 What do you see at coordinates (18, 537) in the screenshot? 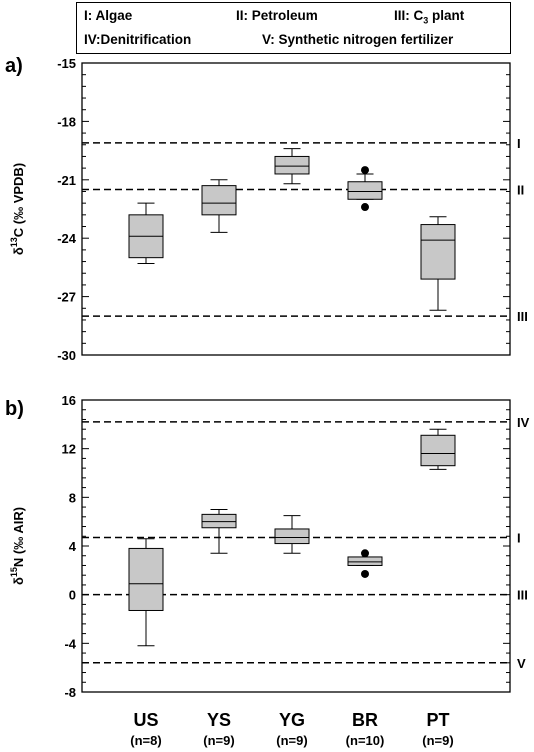
I see `y-axis-label-text: N (‰ AIR)` at bounding box center [18, 537].